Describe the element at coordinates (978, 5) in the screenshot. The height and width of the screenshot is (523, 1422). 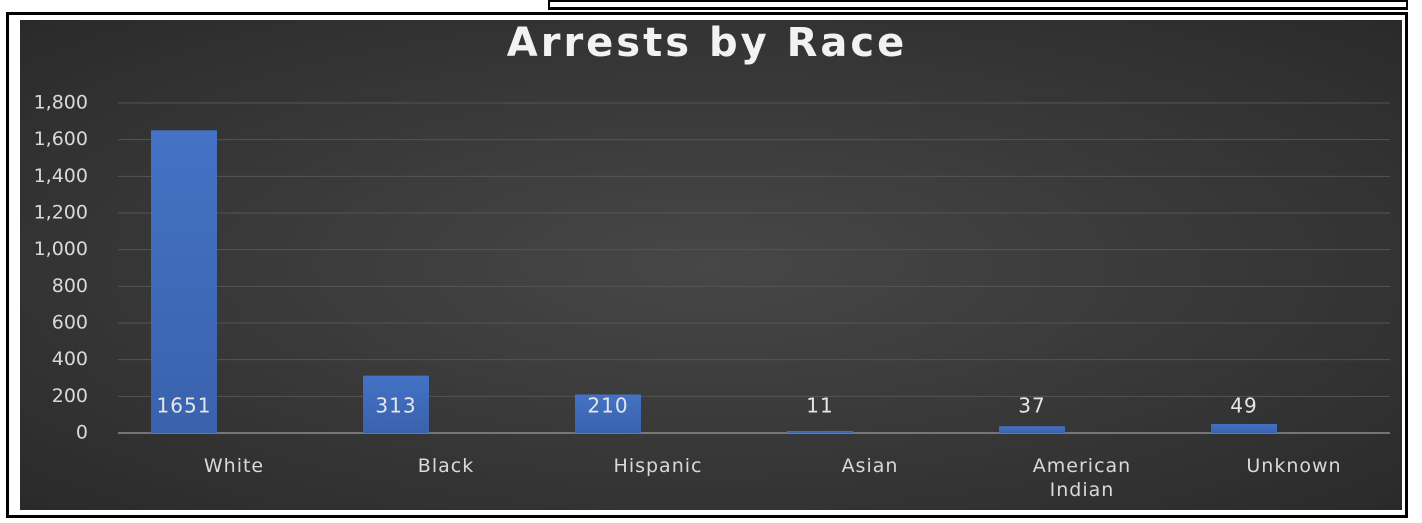
I see `border` at that location.